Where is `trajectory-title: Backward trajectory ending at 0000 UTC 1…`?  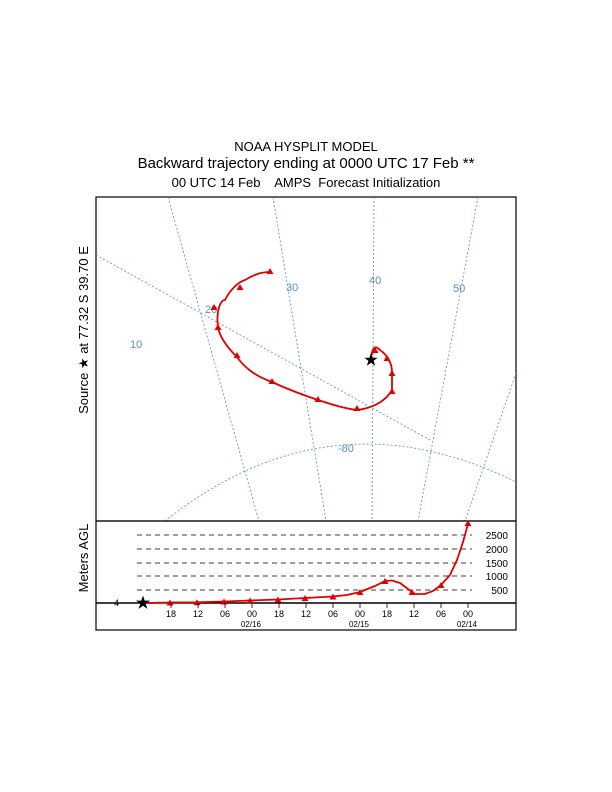
trajectory-title: Backward trajectory ending at 0000 UTC 1… is located at coordinates (306, 163).